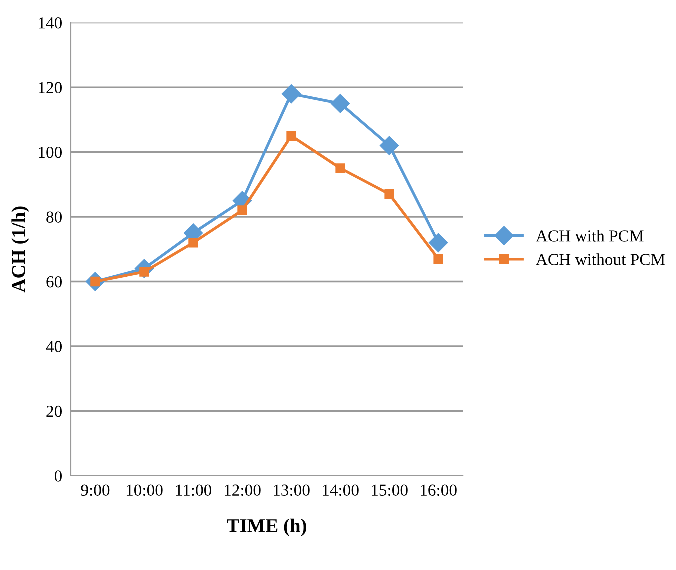  Describe the element at coordinates (243, 490) in the screenshot. I see `x-tick-label: 12:00` at that location.